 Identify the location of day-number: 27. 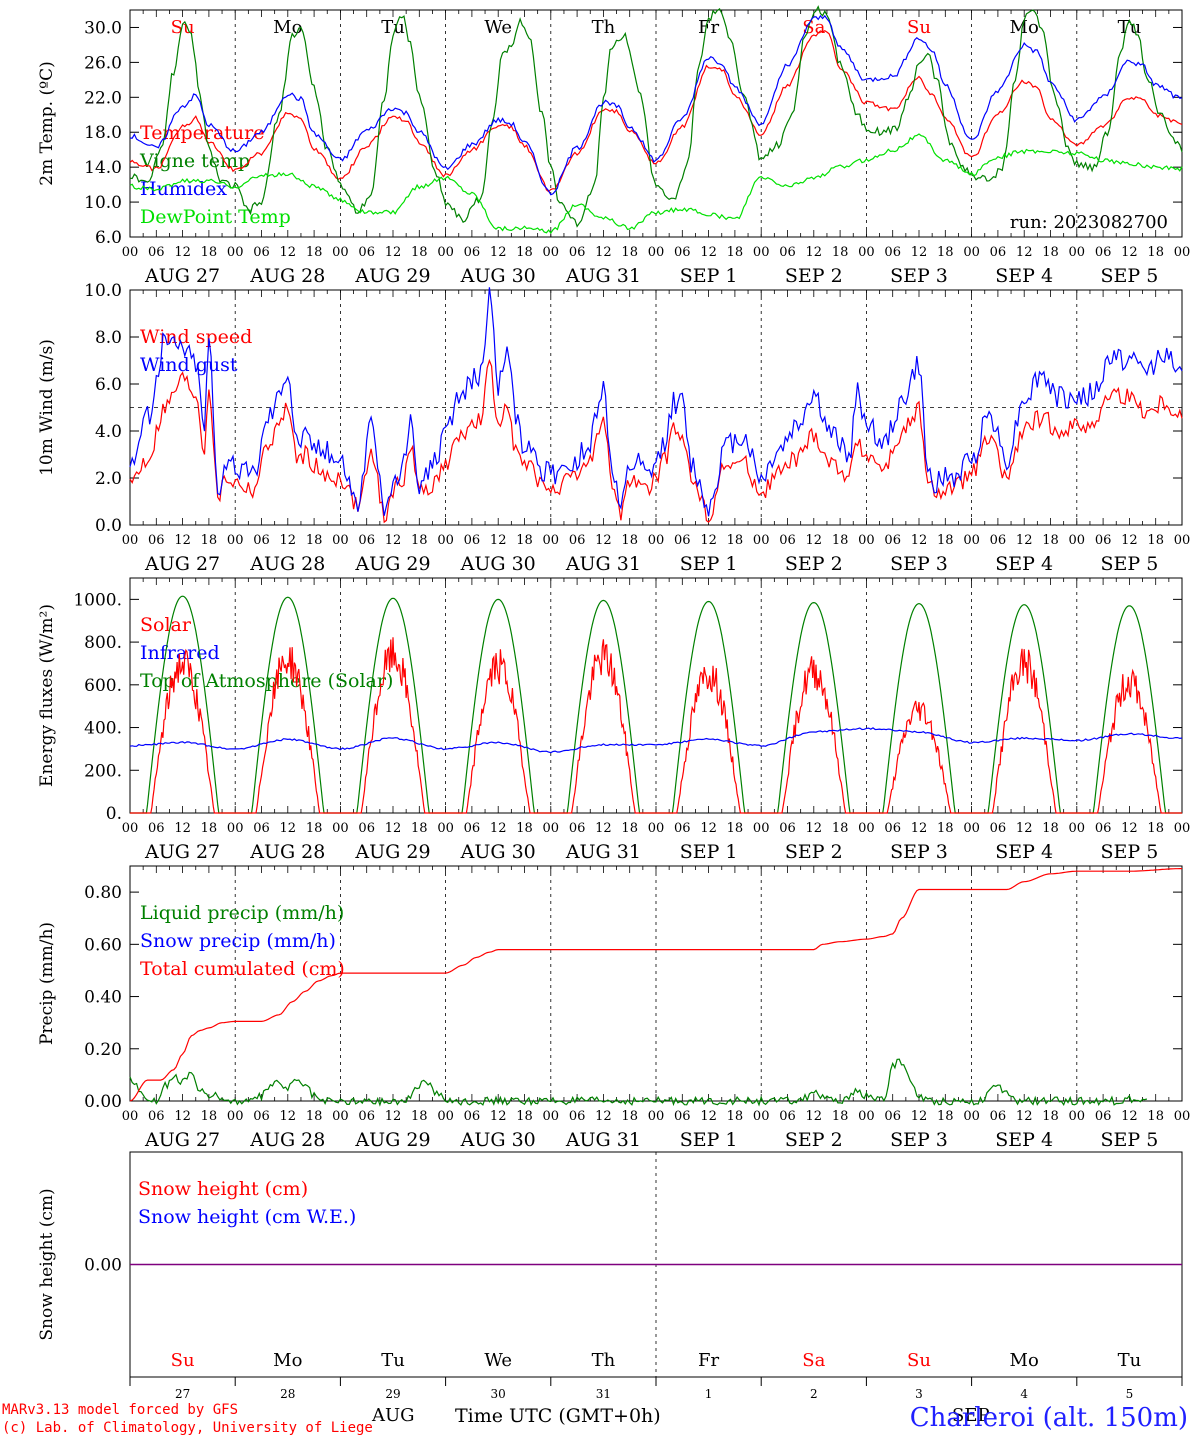
(182, 1394).